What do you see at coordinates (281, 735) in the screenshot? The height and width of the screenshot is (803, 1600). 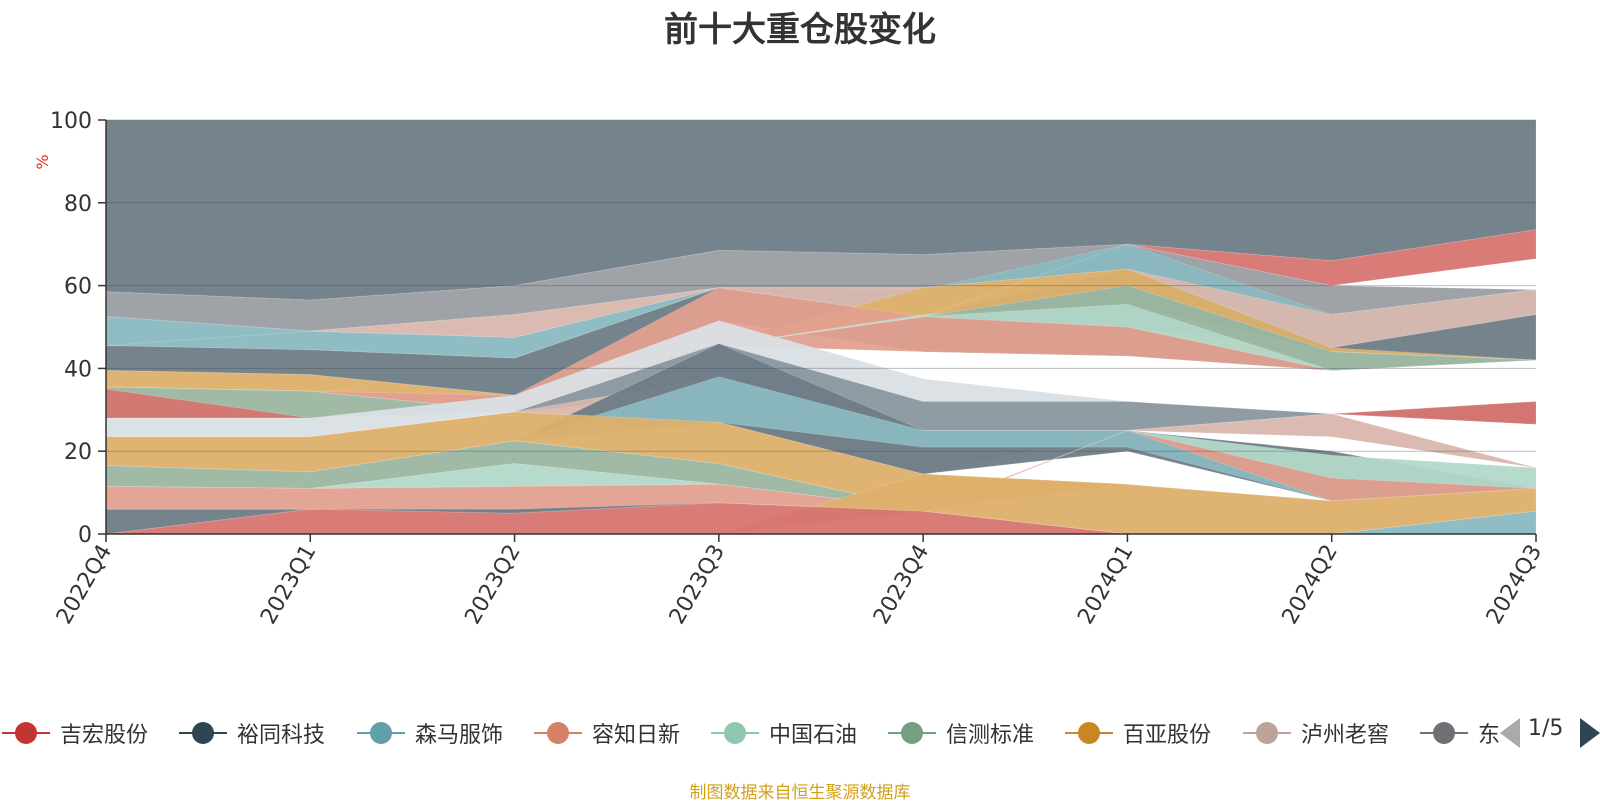 I see `legend-item-label: 裕同科技` at bounding box center [281, 735].